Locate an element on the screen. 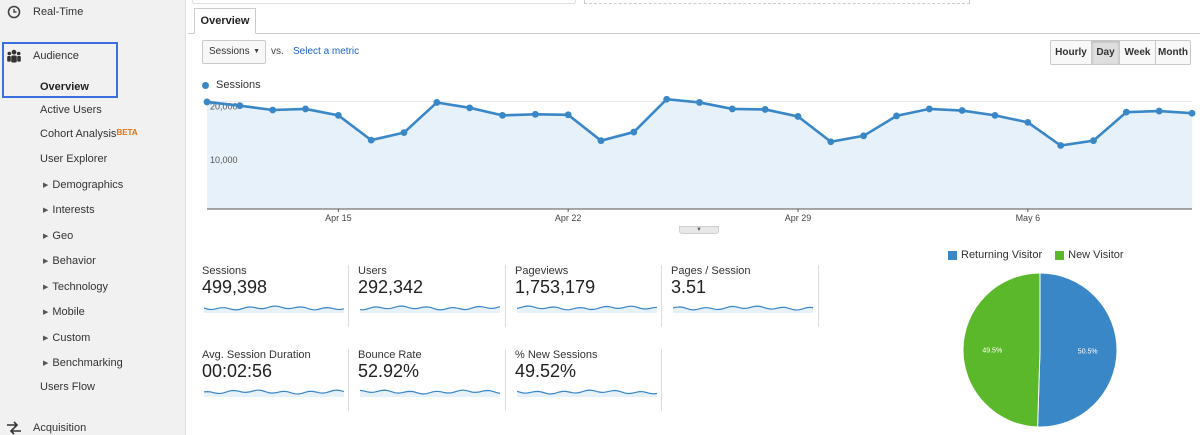 This screenshot has width=1200, height=435. sidebar-item-cohort-analysis: Cohort AnalysisBETA is located at coordinates (89, 134).